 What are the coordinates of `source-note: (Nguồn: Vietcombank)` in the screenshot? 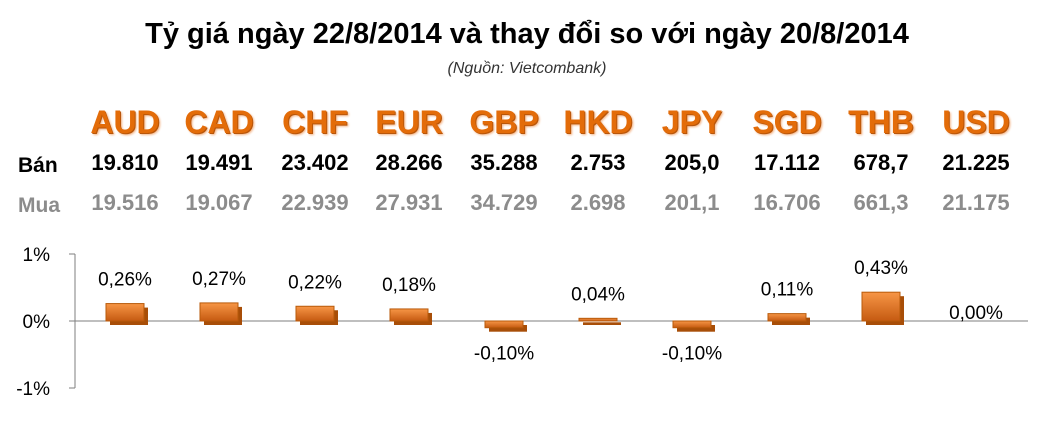 It's located at (527, 68).